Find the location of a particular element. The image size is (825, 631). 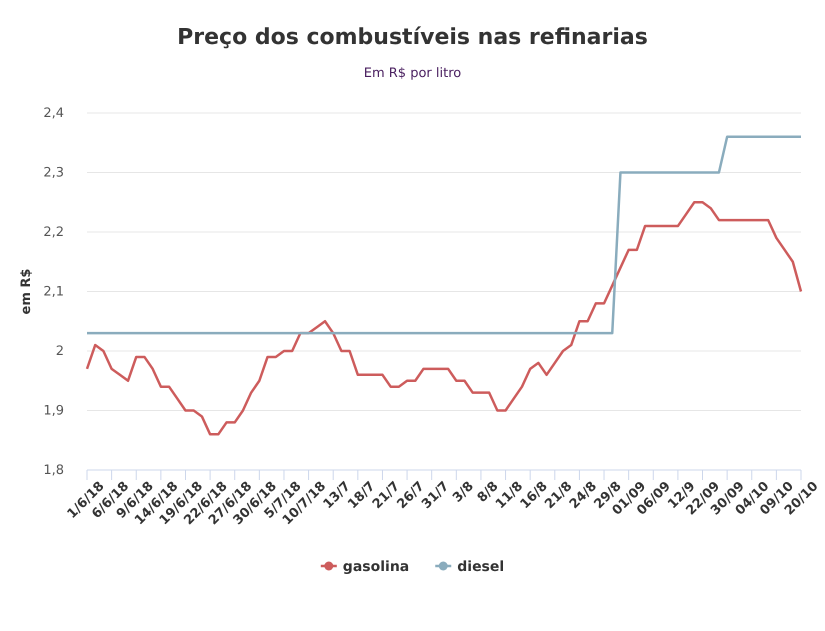

y-tick-label: 2 is located at coordinates (60, 352).